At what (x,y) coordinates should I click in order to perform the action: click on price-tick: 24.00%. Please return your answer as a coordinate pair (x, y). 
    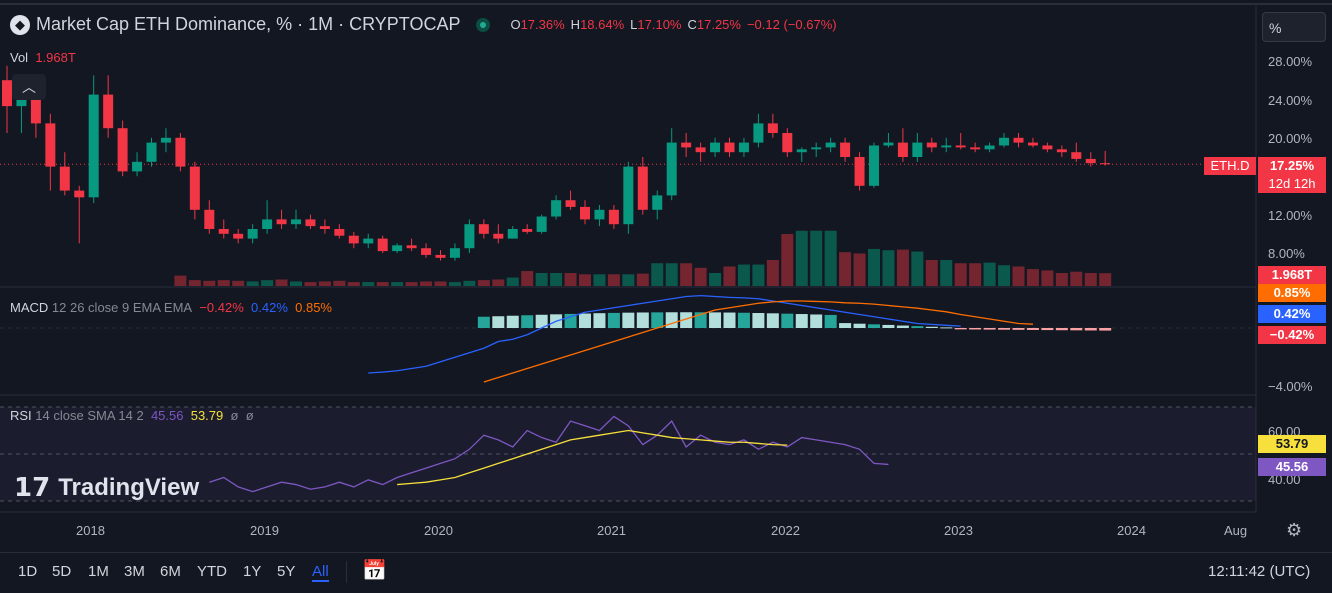
    Looking at the image, I should click on (1290, 100).